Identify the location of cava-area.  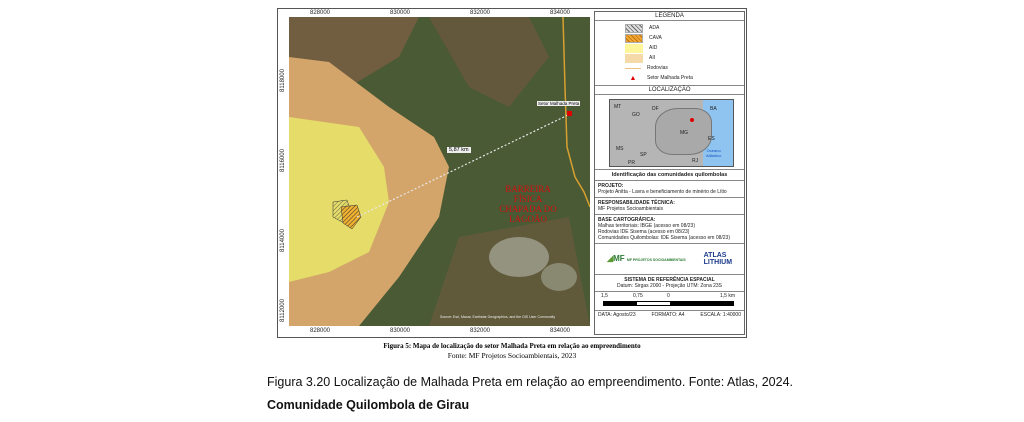
(351, 217).